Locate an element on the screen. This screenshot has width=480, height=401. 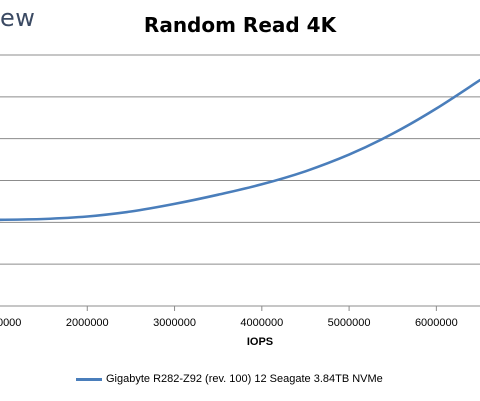
brand-logo-fragment: ew is located at coordinates (18, 18).